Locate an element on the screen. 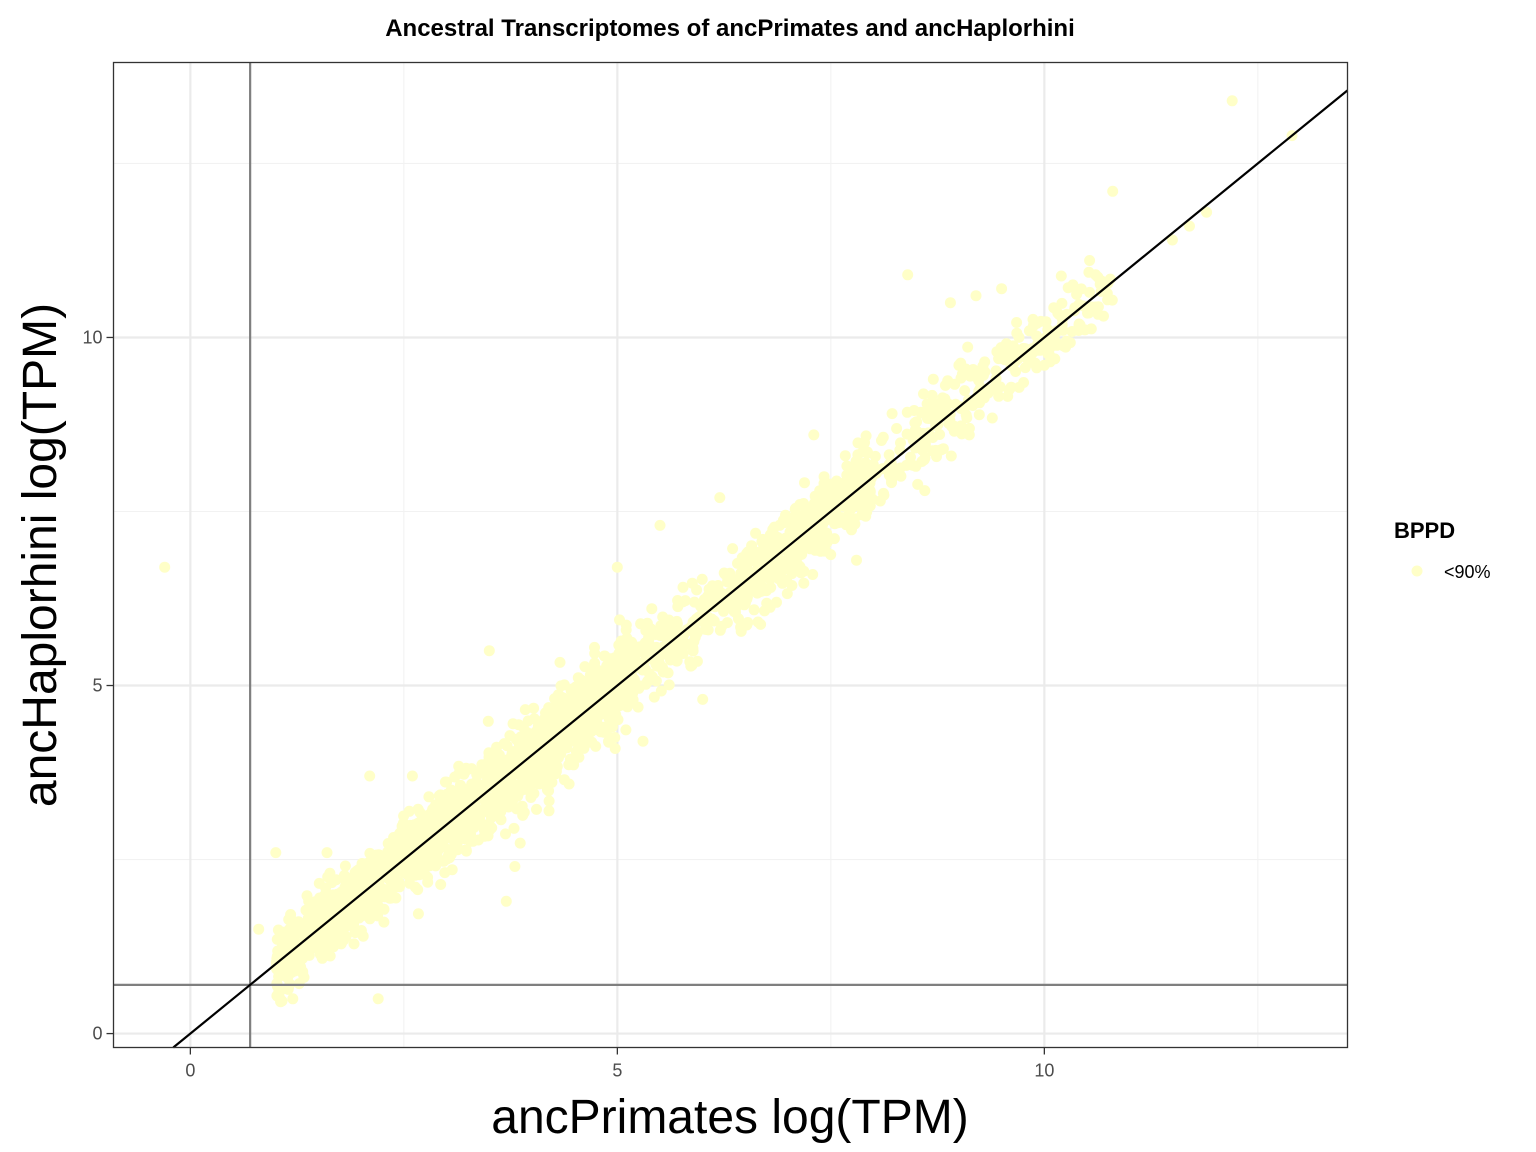 Image resolution: width=1536 pixels, height=1152 pixels. x-tick-label: 0 is located at coordinates (190, 1071).